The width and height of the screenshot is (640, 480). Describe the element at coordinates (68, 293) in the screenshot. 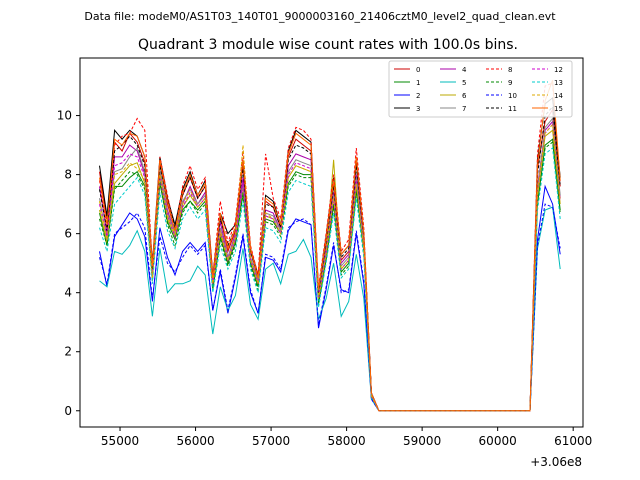

I see `y-tick-label: 4` at that location.